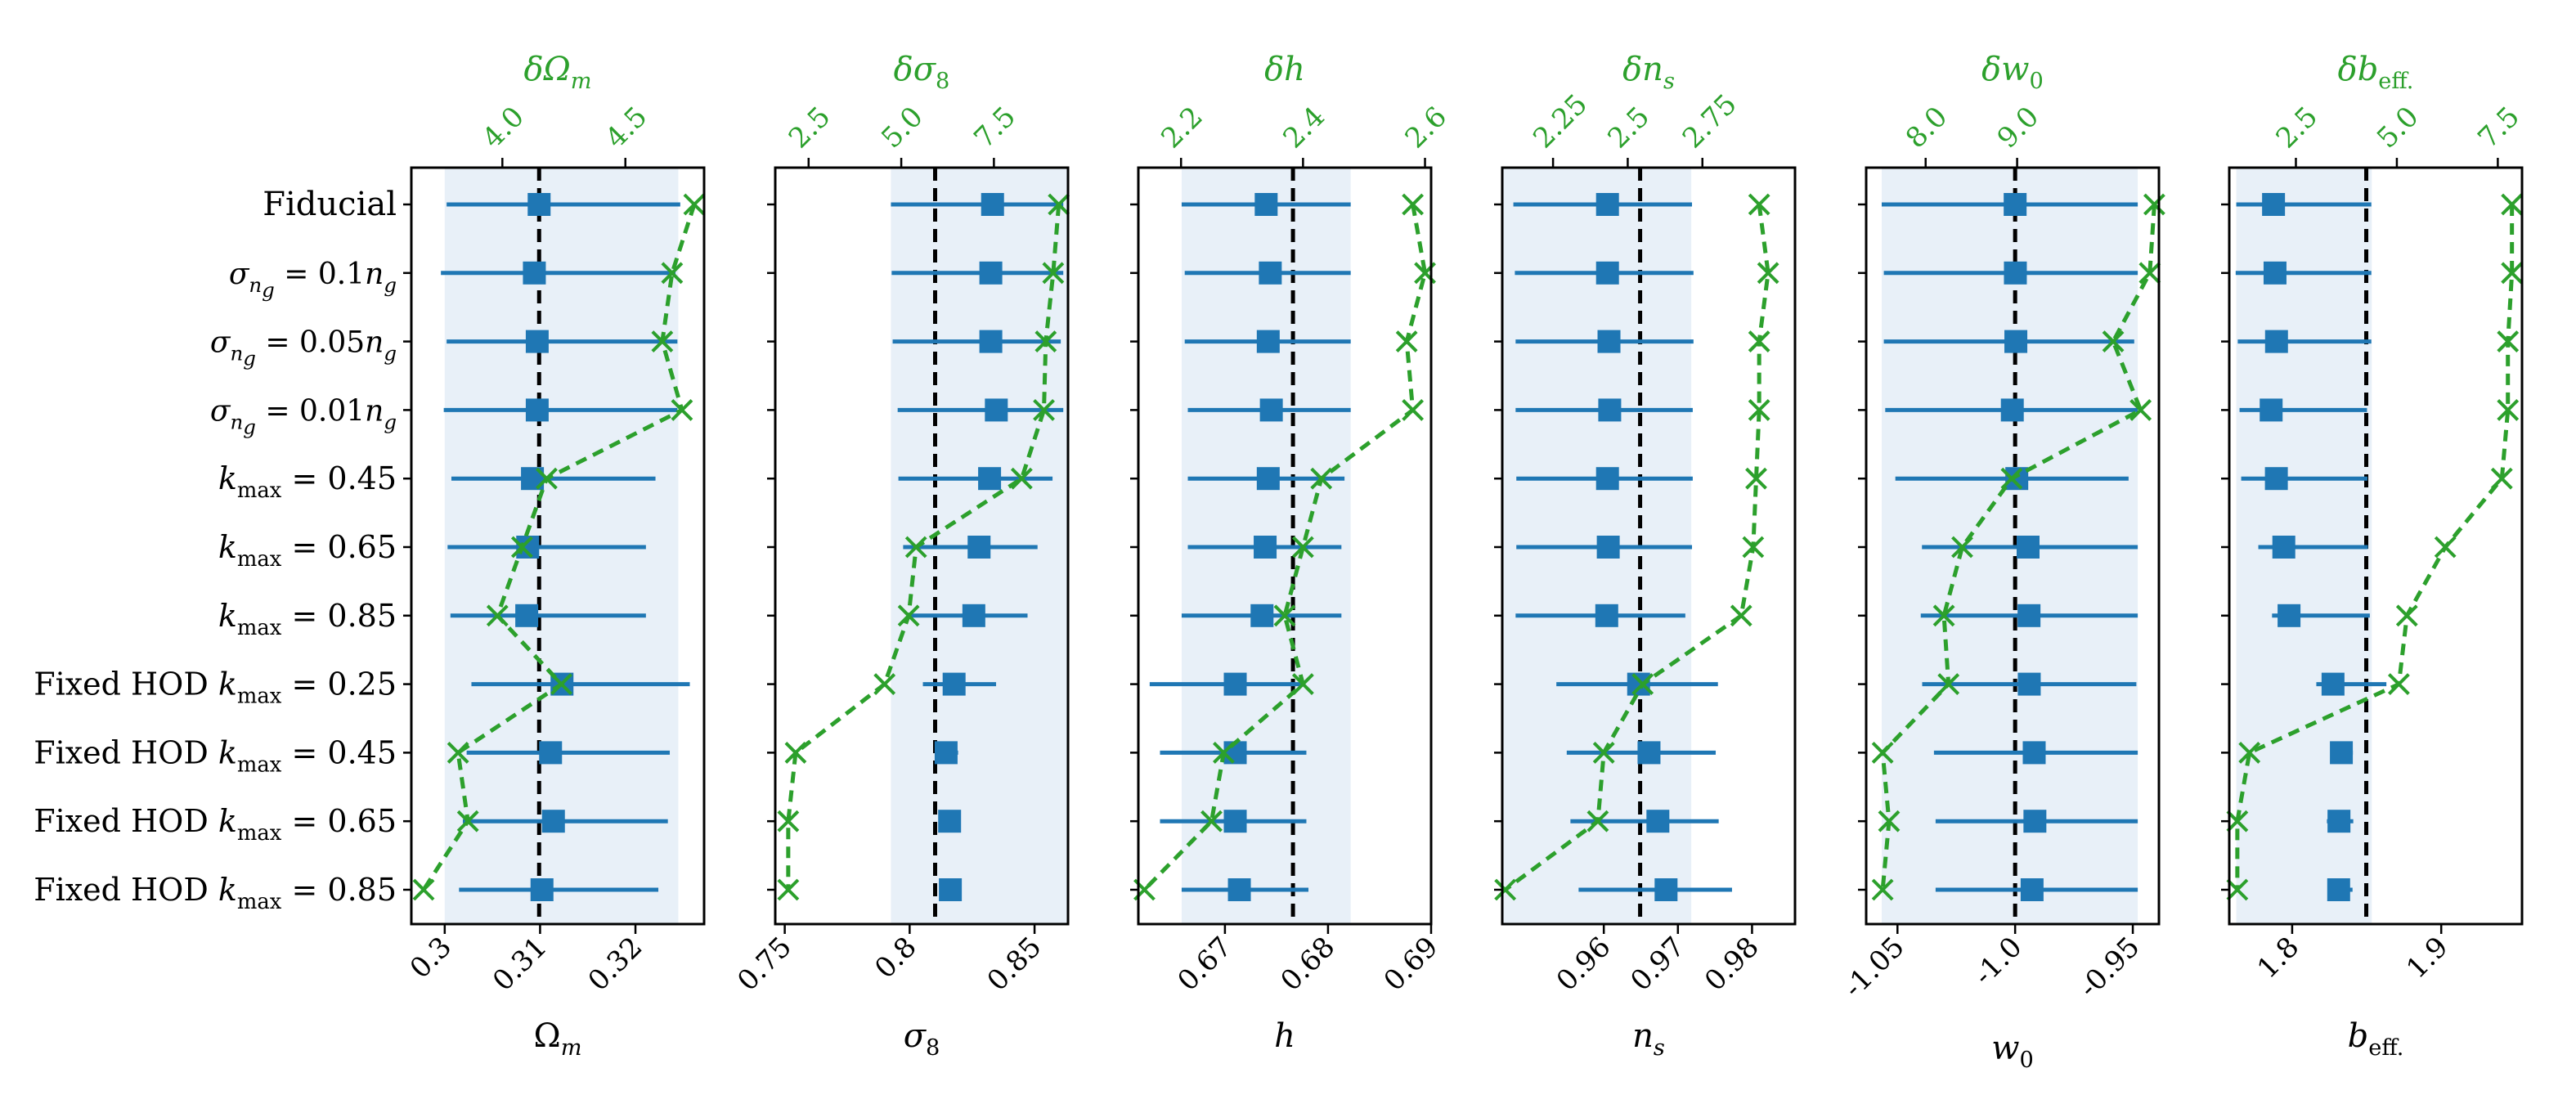 The image size is (2576, 1104). I want to click on top-tick-label: 2.6, so click(1426, 128).